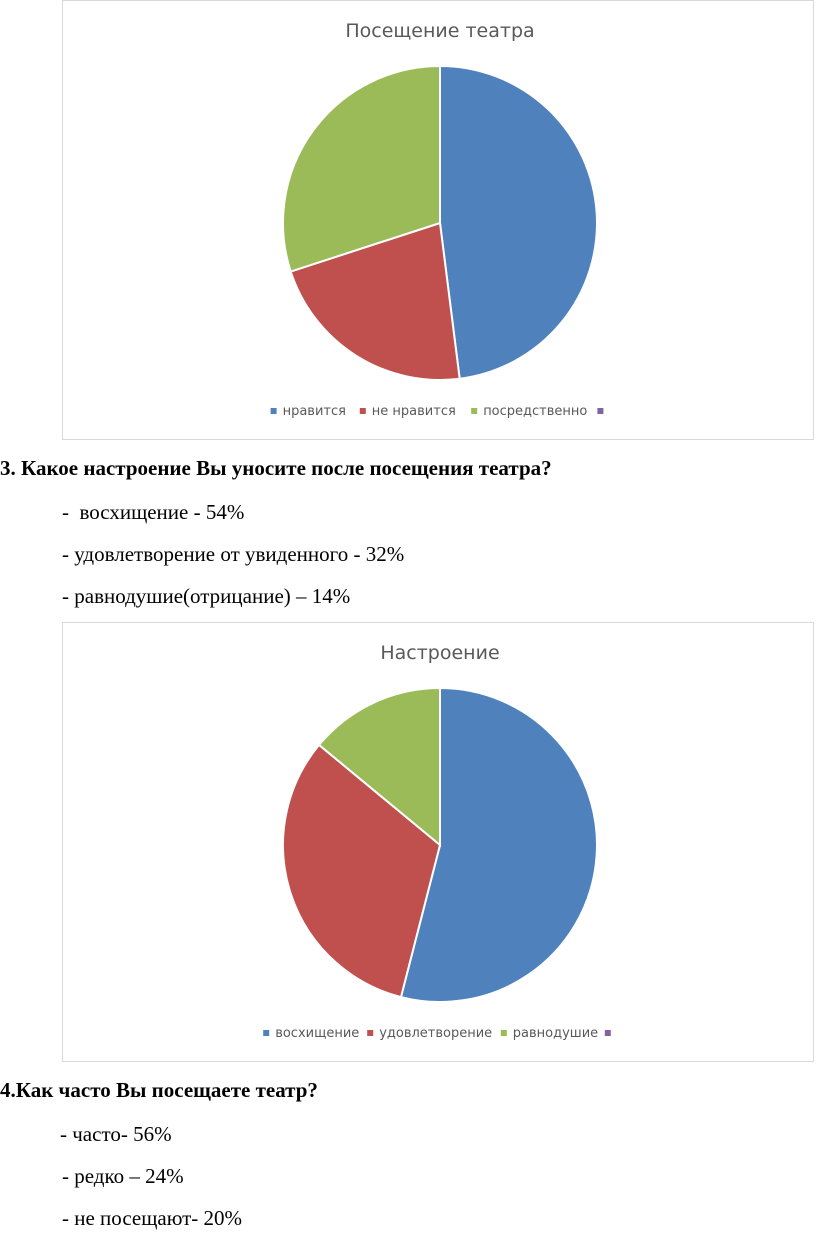  I want to click on legend-label-1: удовлетворение, so click(435, 1033).